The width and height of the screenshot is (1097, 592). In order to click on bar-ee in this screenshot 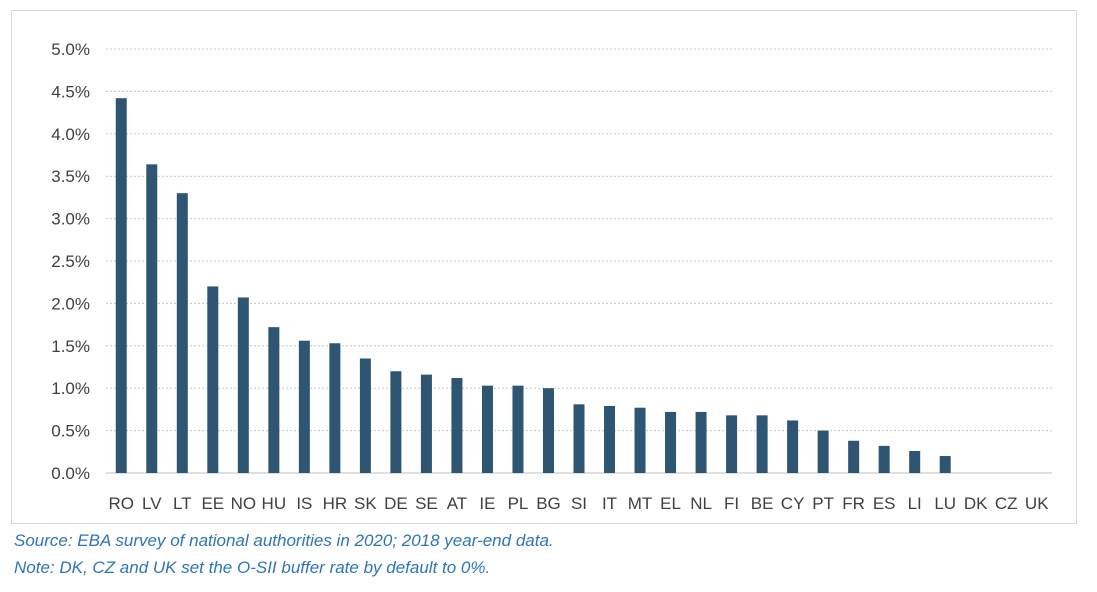, I will do `click(213, 379)`.